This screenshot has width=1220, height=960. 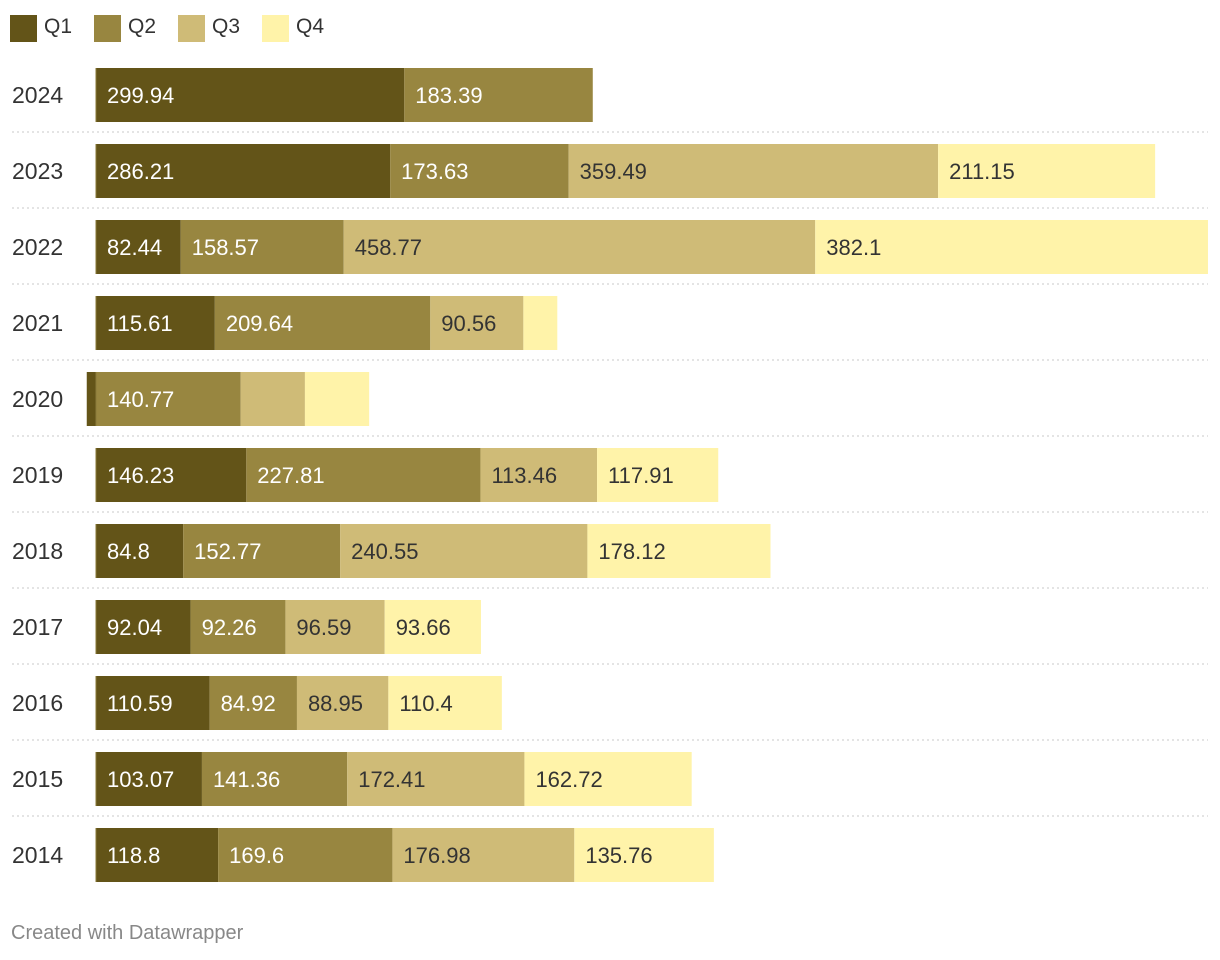 I want to click on data-label-2022-q1: 82.44, so click(x=134, y=247).